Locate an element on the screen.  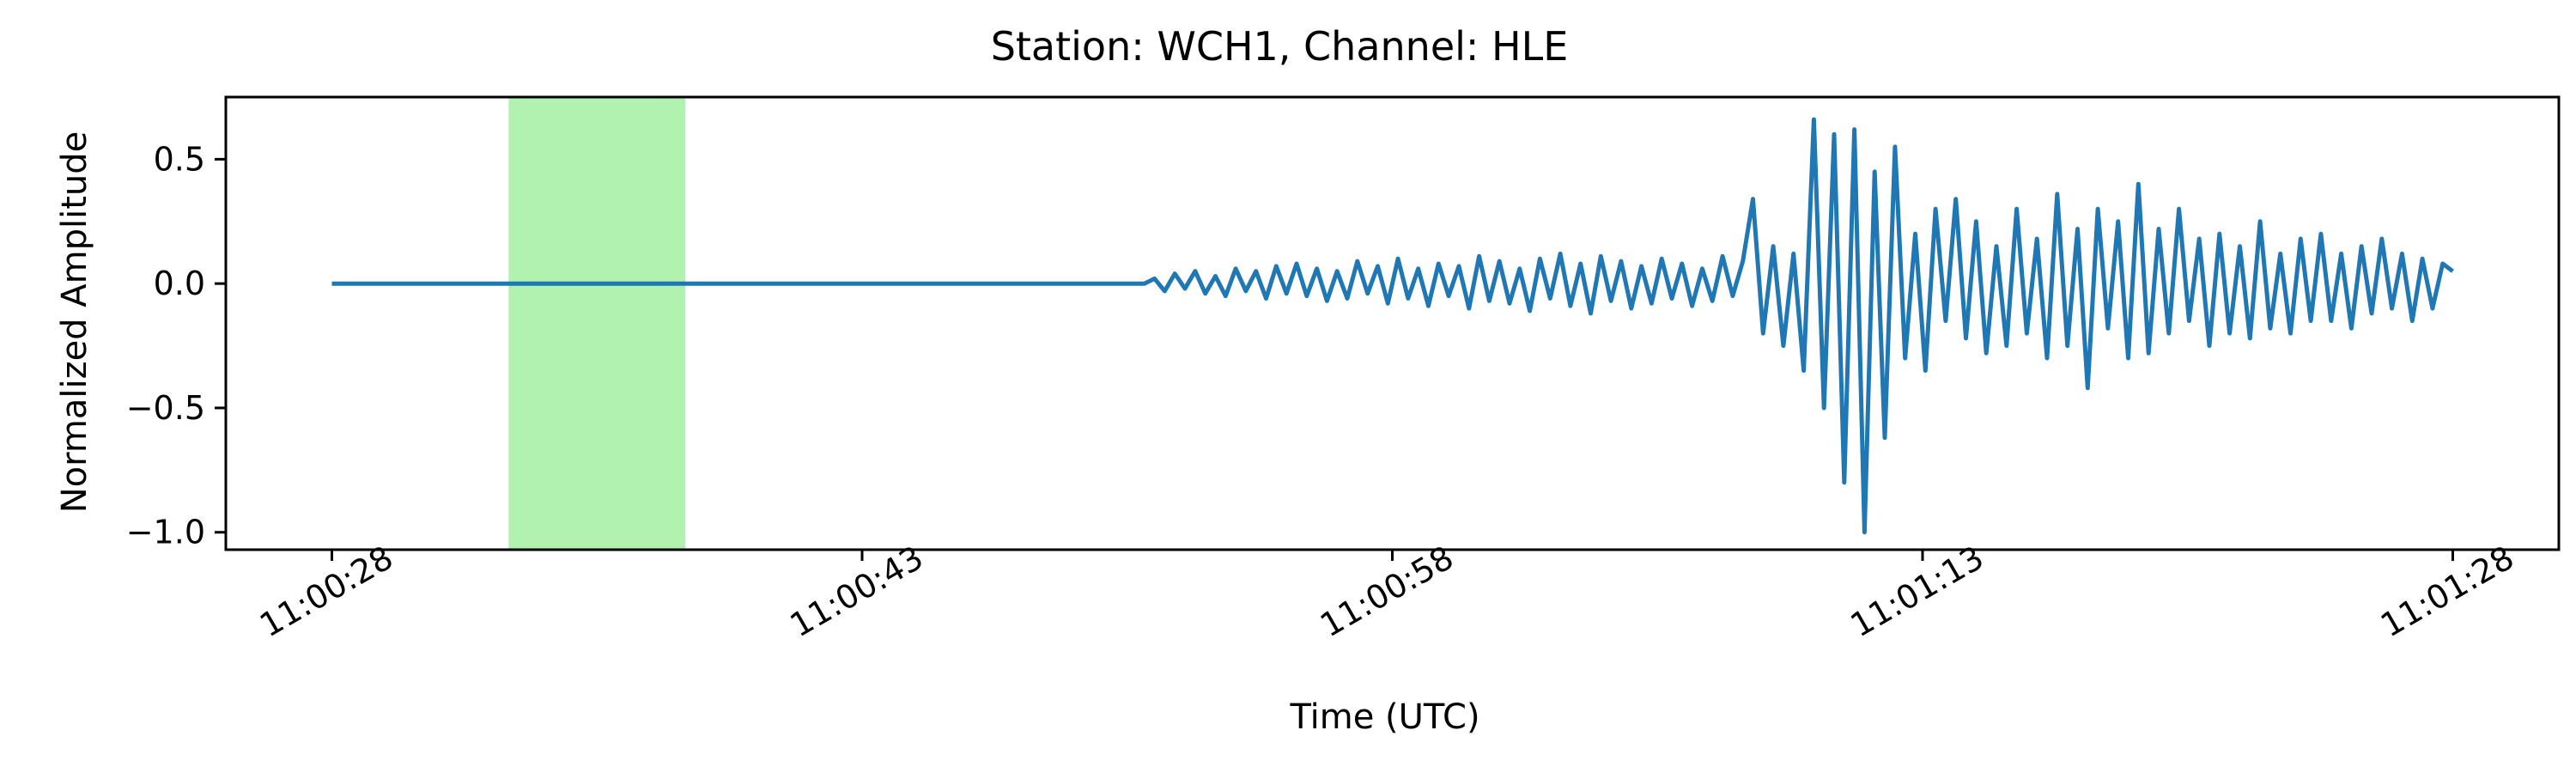
y-tick-label: −1.0 is located at coordinates (165, 532).